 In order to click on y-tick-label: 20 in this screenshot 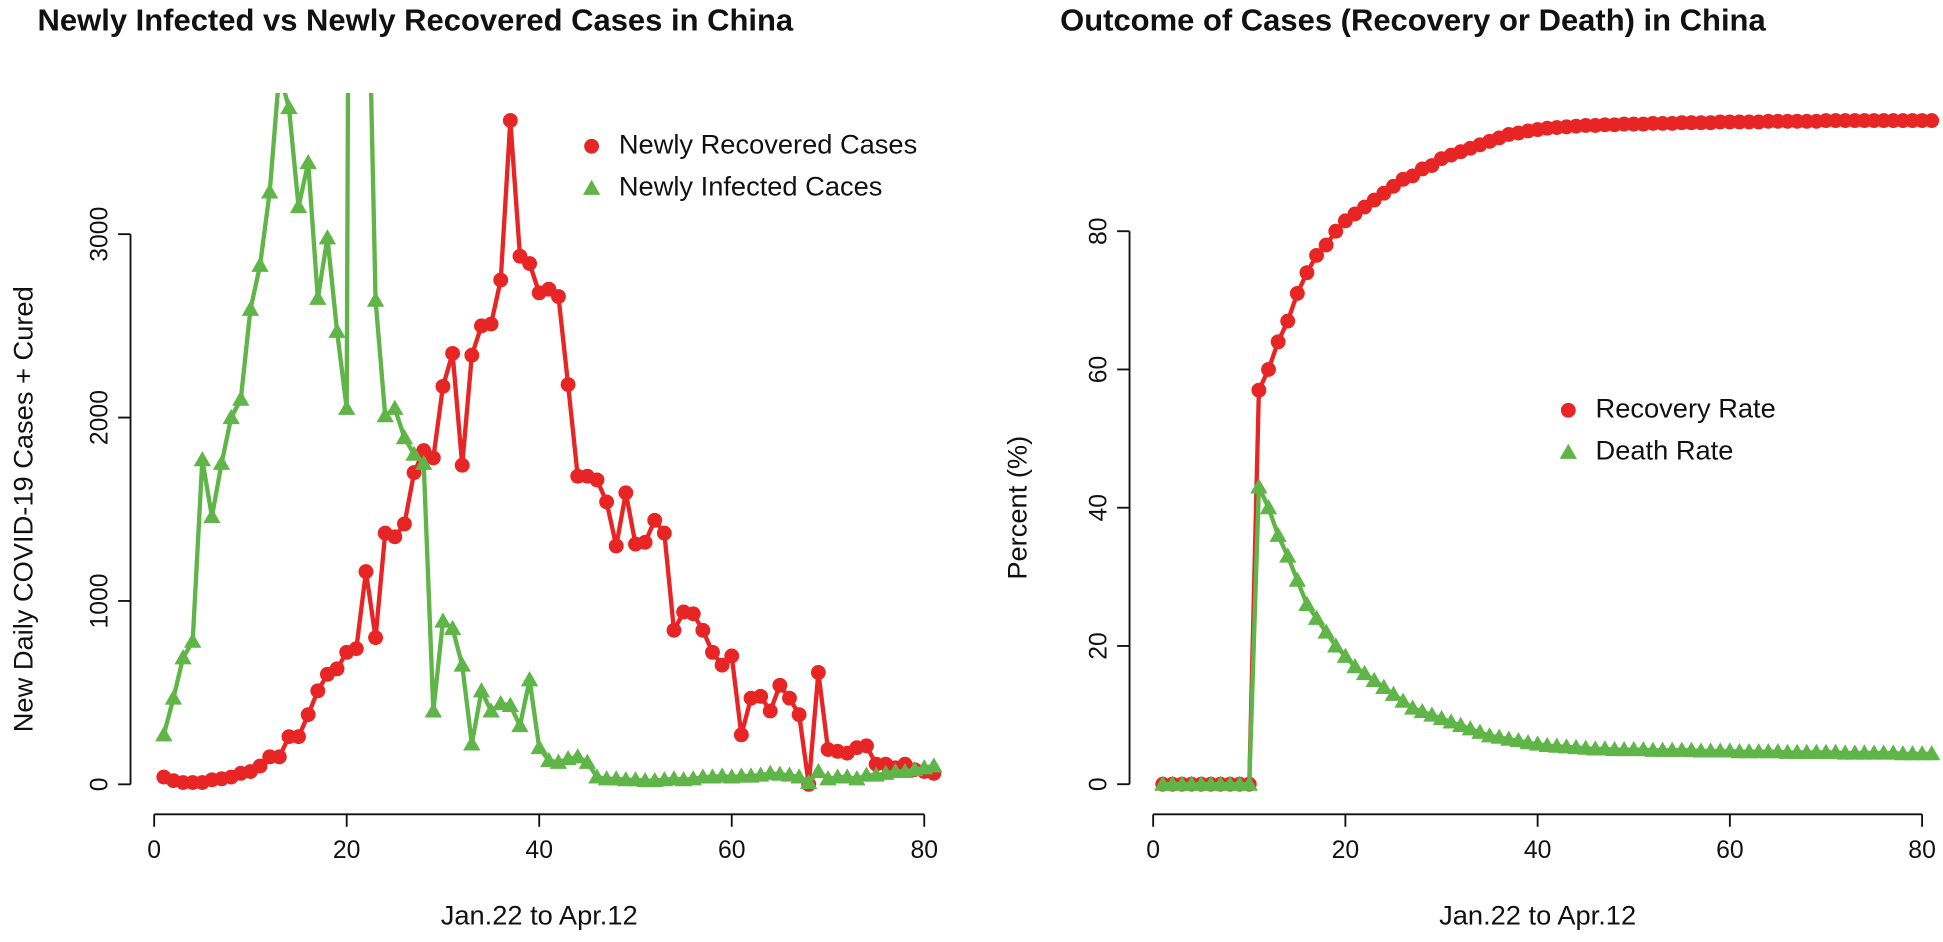, I will do `click(1098, 646)`.